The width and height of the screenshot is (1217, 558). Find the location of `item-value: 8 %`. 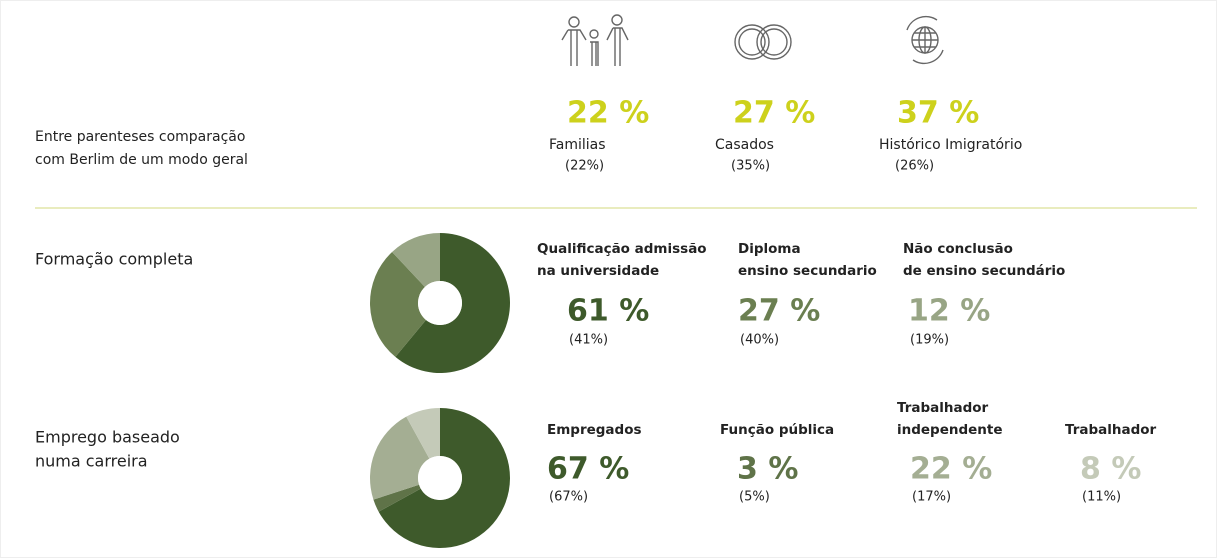

item-value: 8 % is located at coordinates (1110, 469).